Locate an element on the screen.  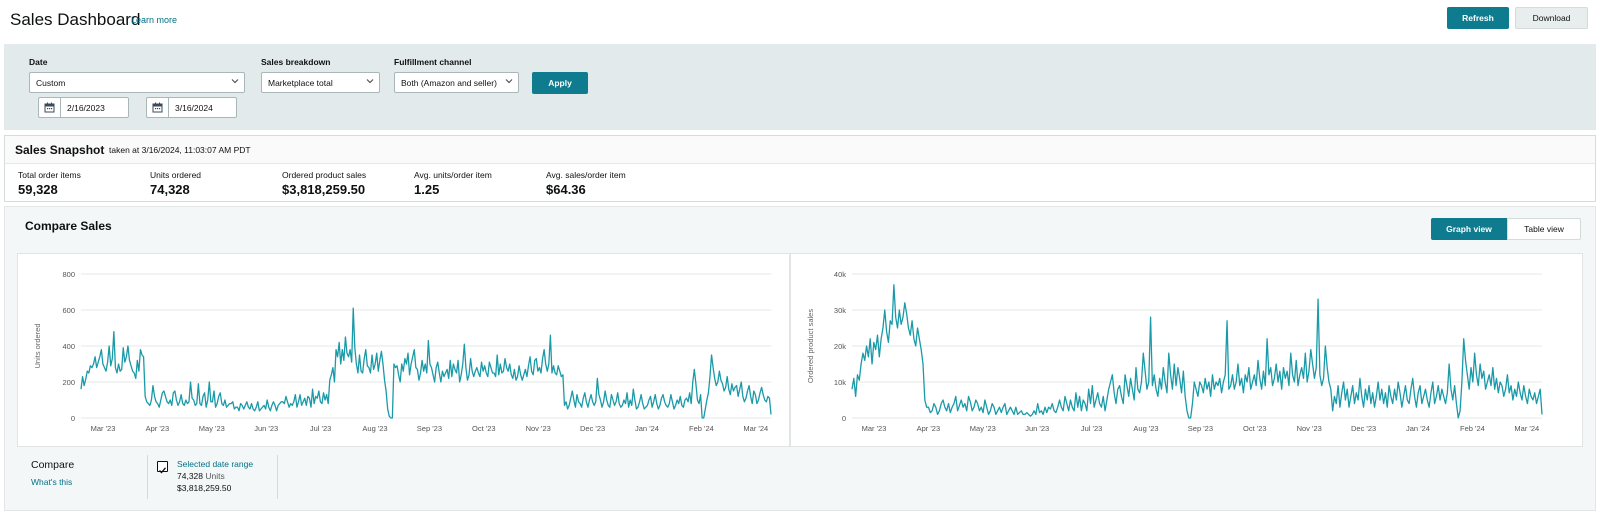
metric-label: Ordered product sales is located at coordinates (324, 175).